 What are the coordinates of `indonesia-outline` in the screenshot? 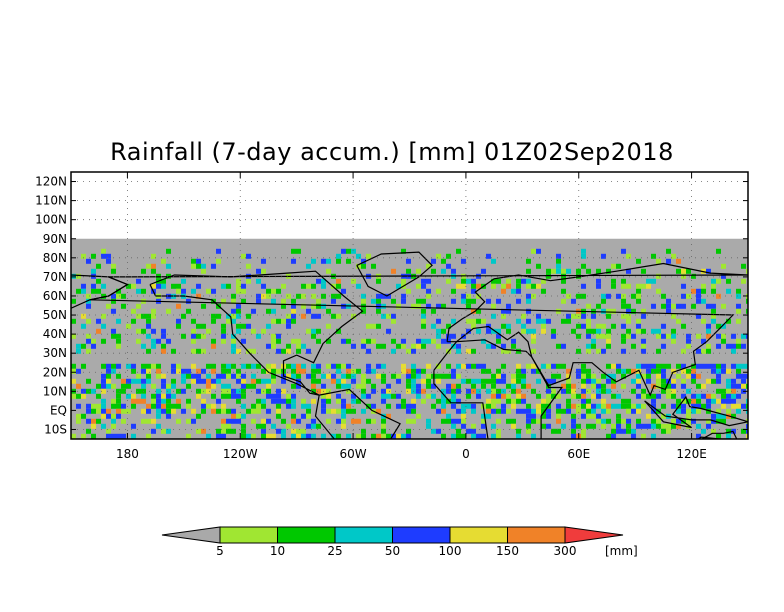 It's located at (696, 412).